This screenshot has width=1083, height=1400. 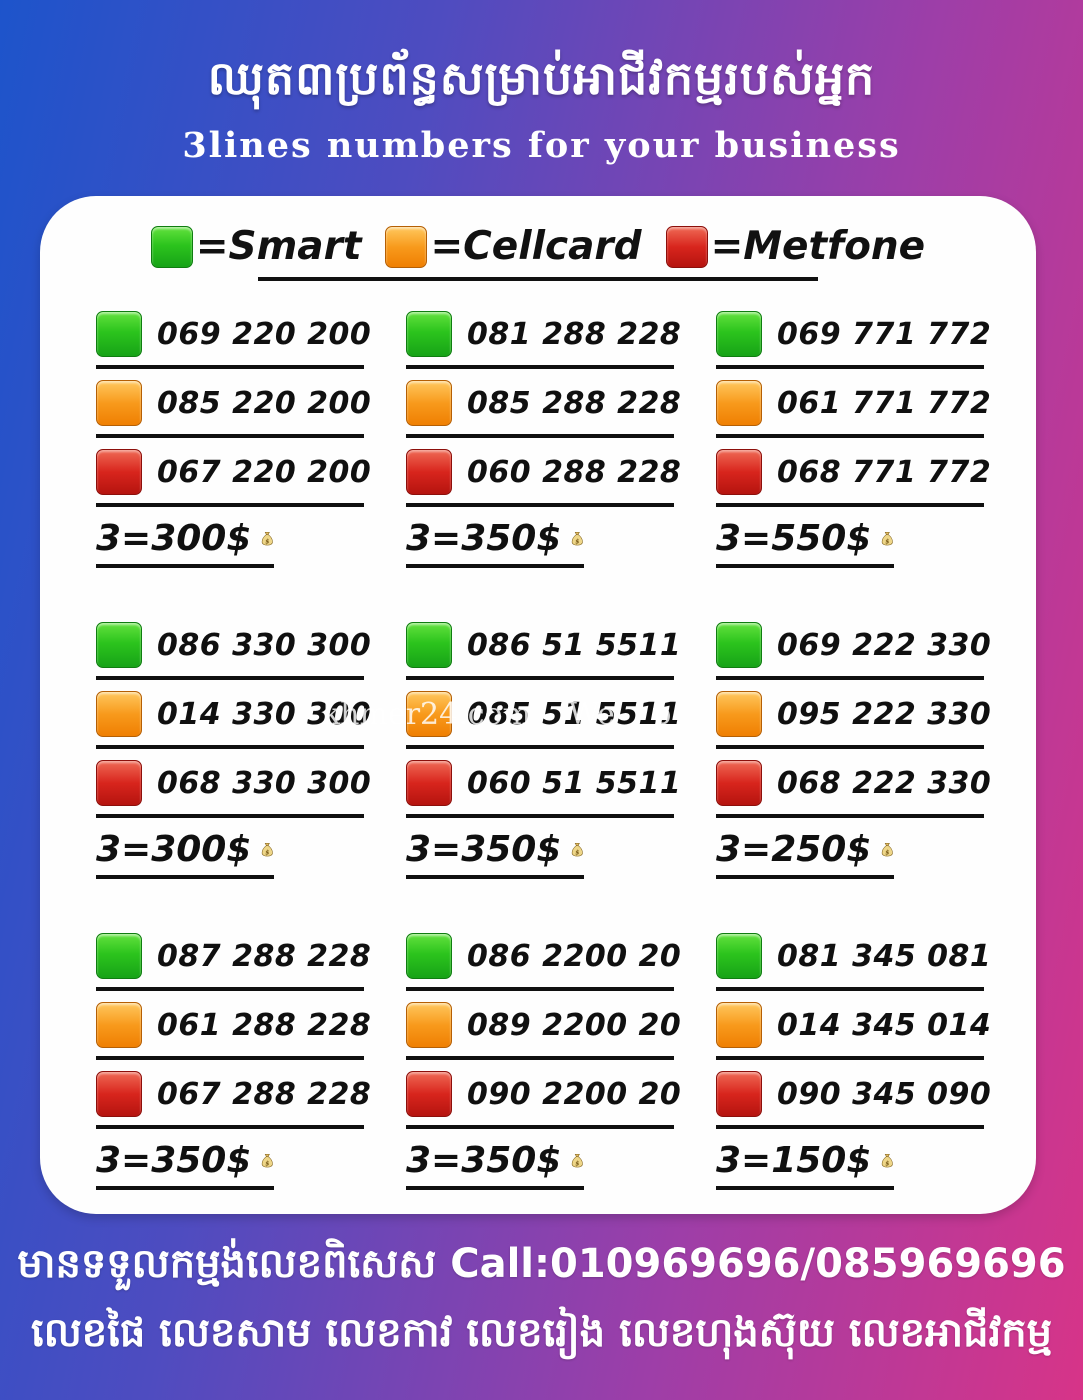 I want to click on phone-number: 067 288 228, so click(x=264, y=1094).